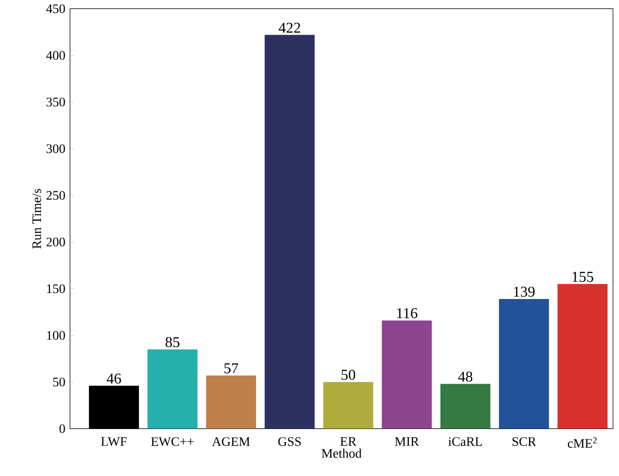 Image resolution: width=619 pixels, height=476 pixels. What do you see at coordinates (289, 441) in the screenshot?
I see `x-tick-label: GSS` at bounding box center [289, 441].